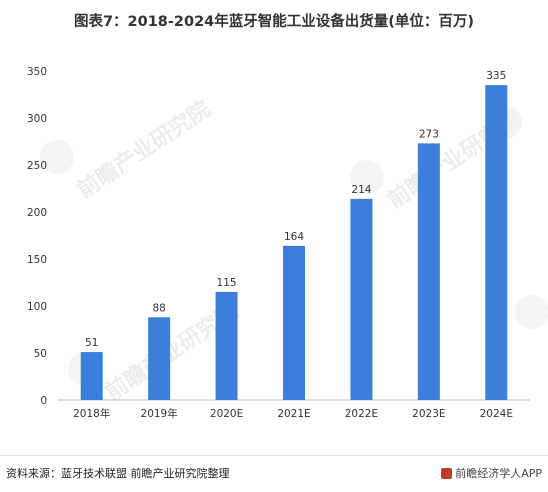 This screenshot has width=548, height=492. Describe the element at coordinates (274, 473) in the screenshot. I see `footer: 资料来源：蓝牙技术联盟 前瞻产业研究院整理 前瞻经济学人APP` at that location.